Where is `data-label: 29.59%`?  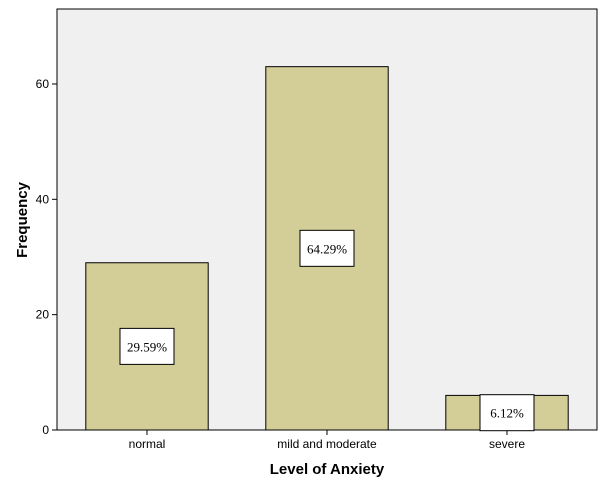
data-label: 29.59% is located at coordinates (147, 346).